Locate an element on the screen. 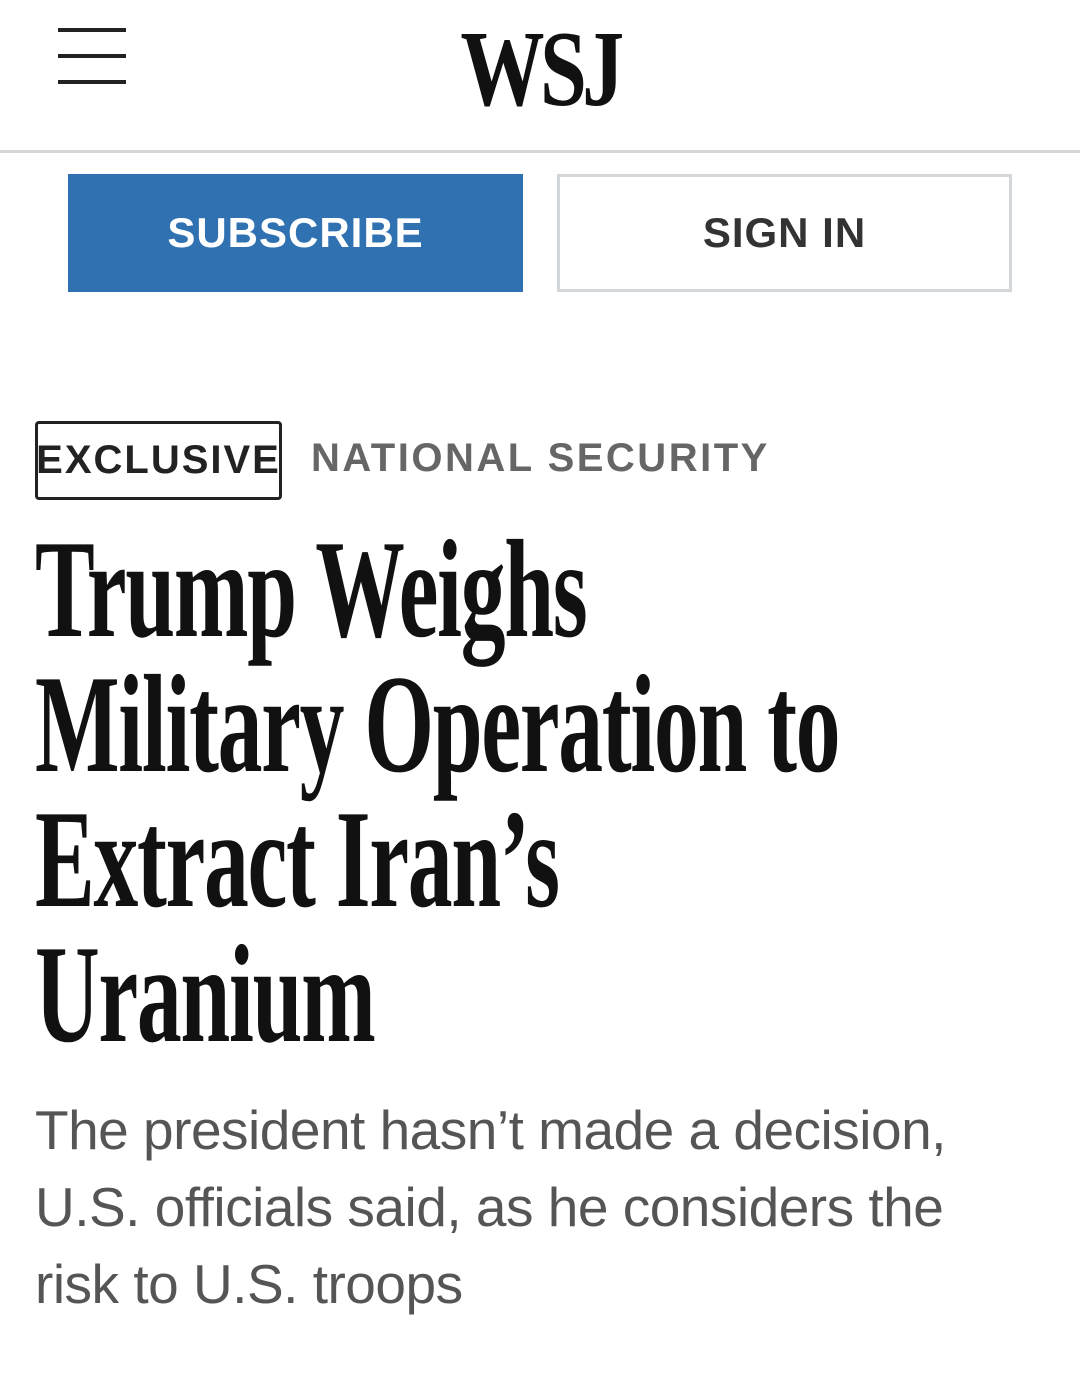 This screenshot has height=1381, width=1080. sign-in-button: SIGN IN is located at coordinates (784, 233).